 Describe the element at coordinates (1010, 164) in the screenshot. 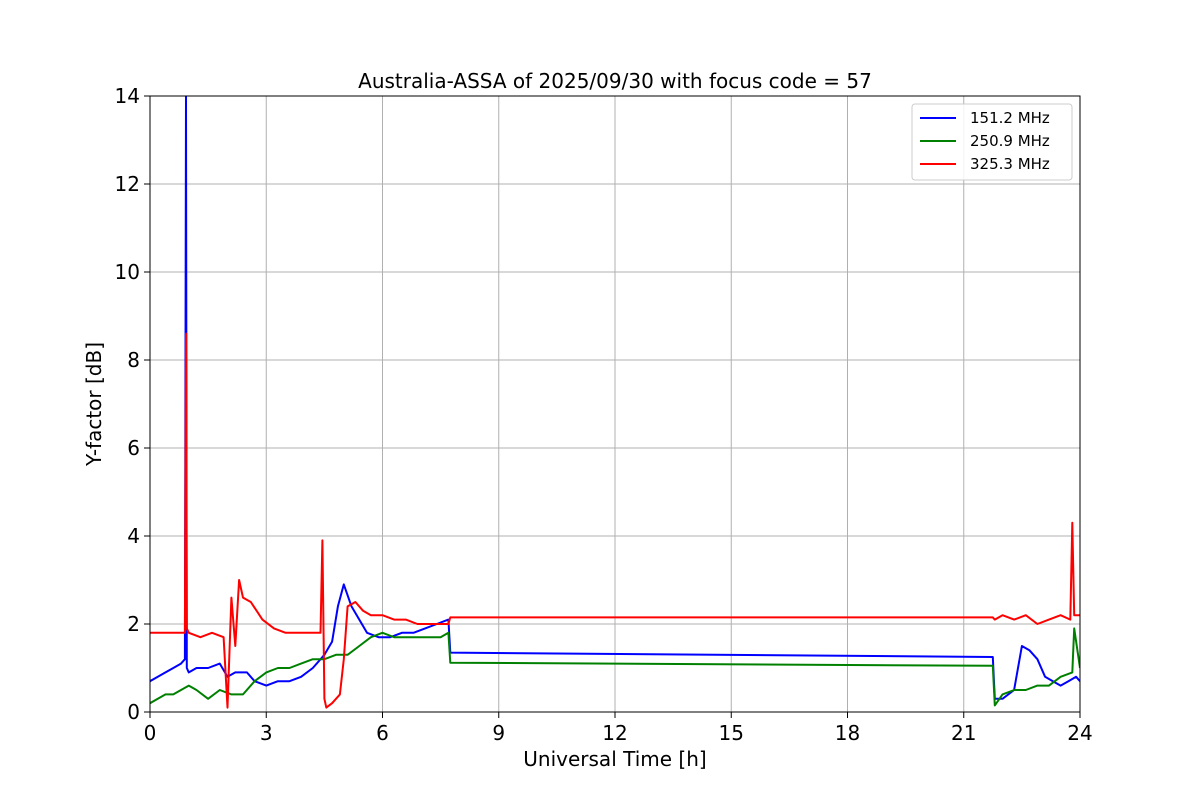

I see `legend-label: 325.3 MHz` at that location.